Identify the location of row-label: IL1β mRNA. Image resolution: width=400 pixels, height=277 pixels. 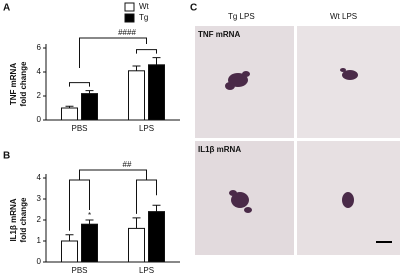
(219, 149).